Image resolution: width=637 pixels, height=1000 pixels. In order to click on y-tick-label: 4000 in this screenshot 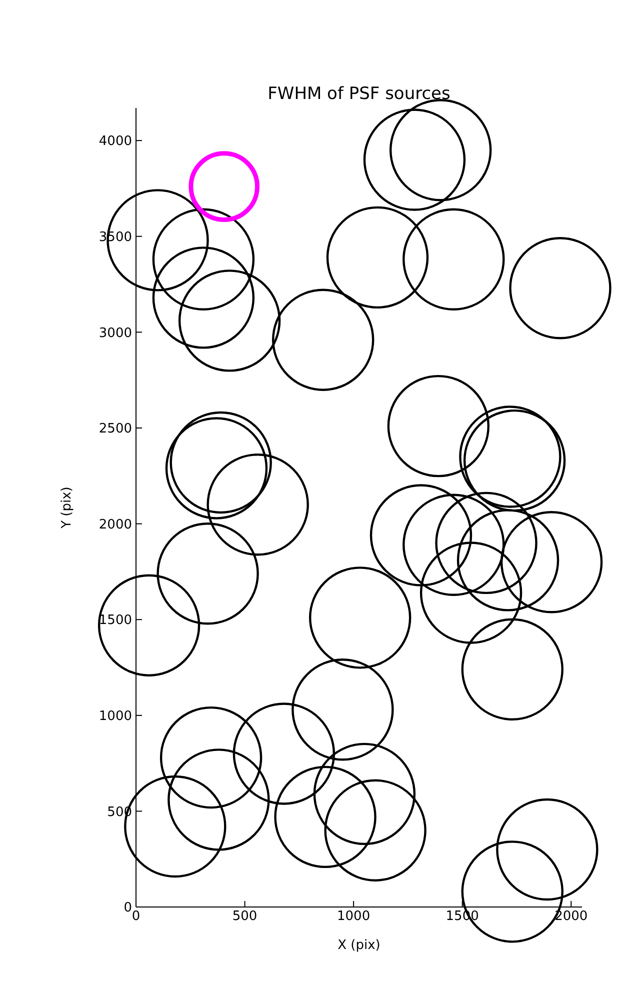, I will do `click(115, 142)`.